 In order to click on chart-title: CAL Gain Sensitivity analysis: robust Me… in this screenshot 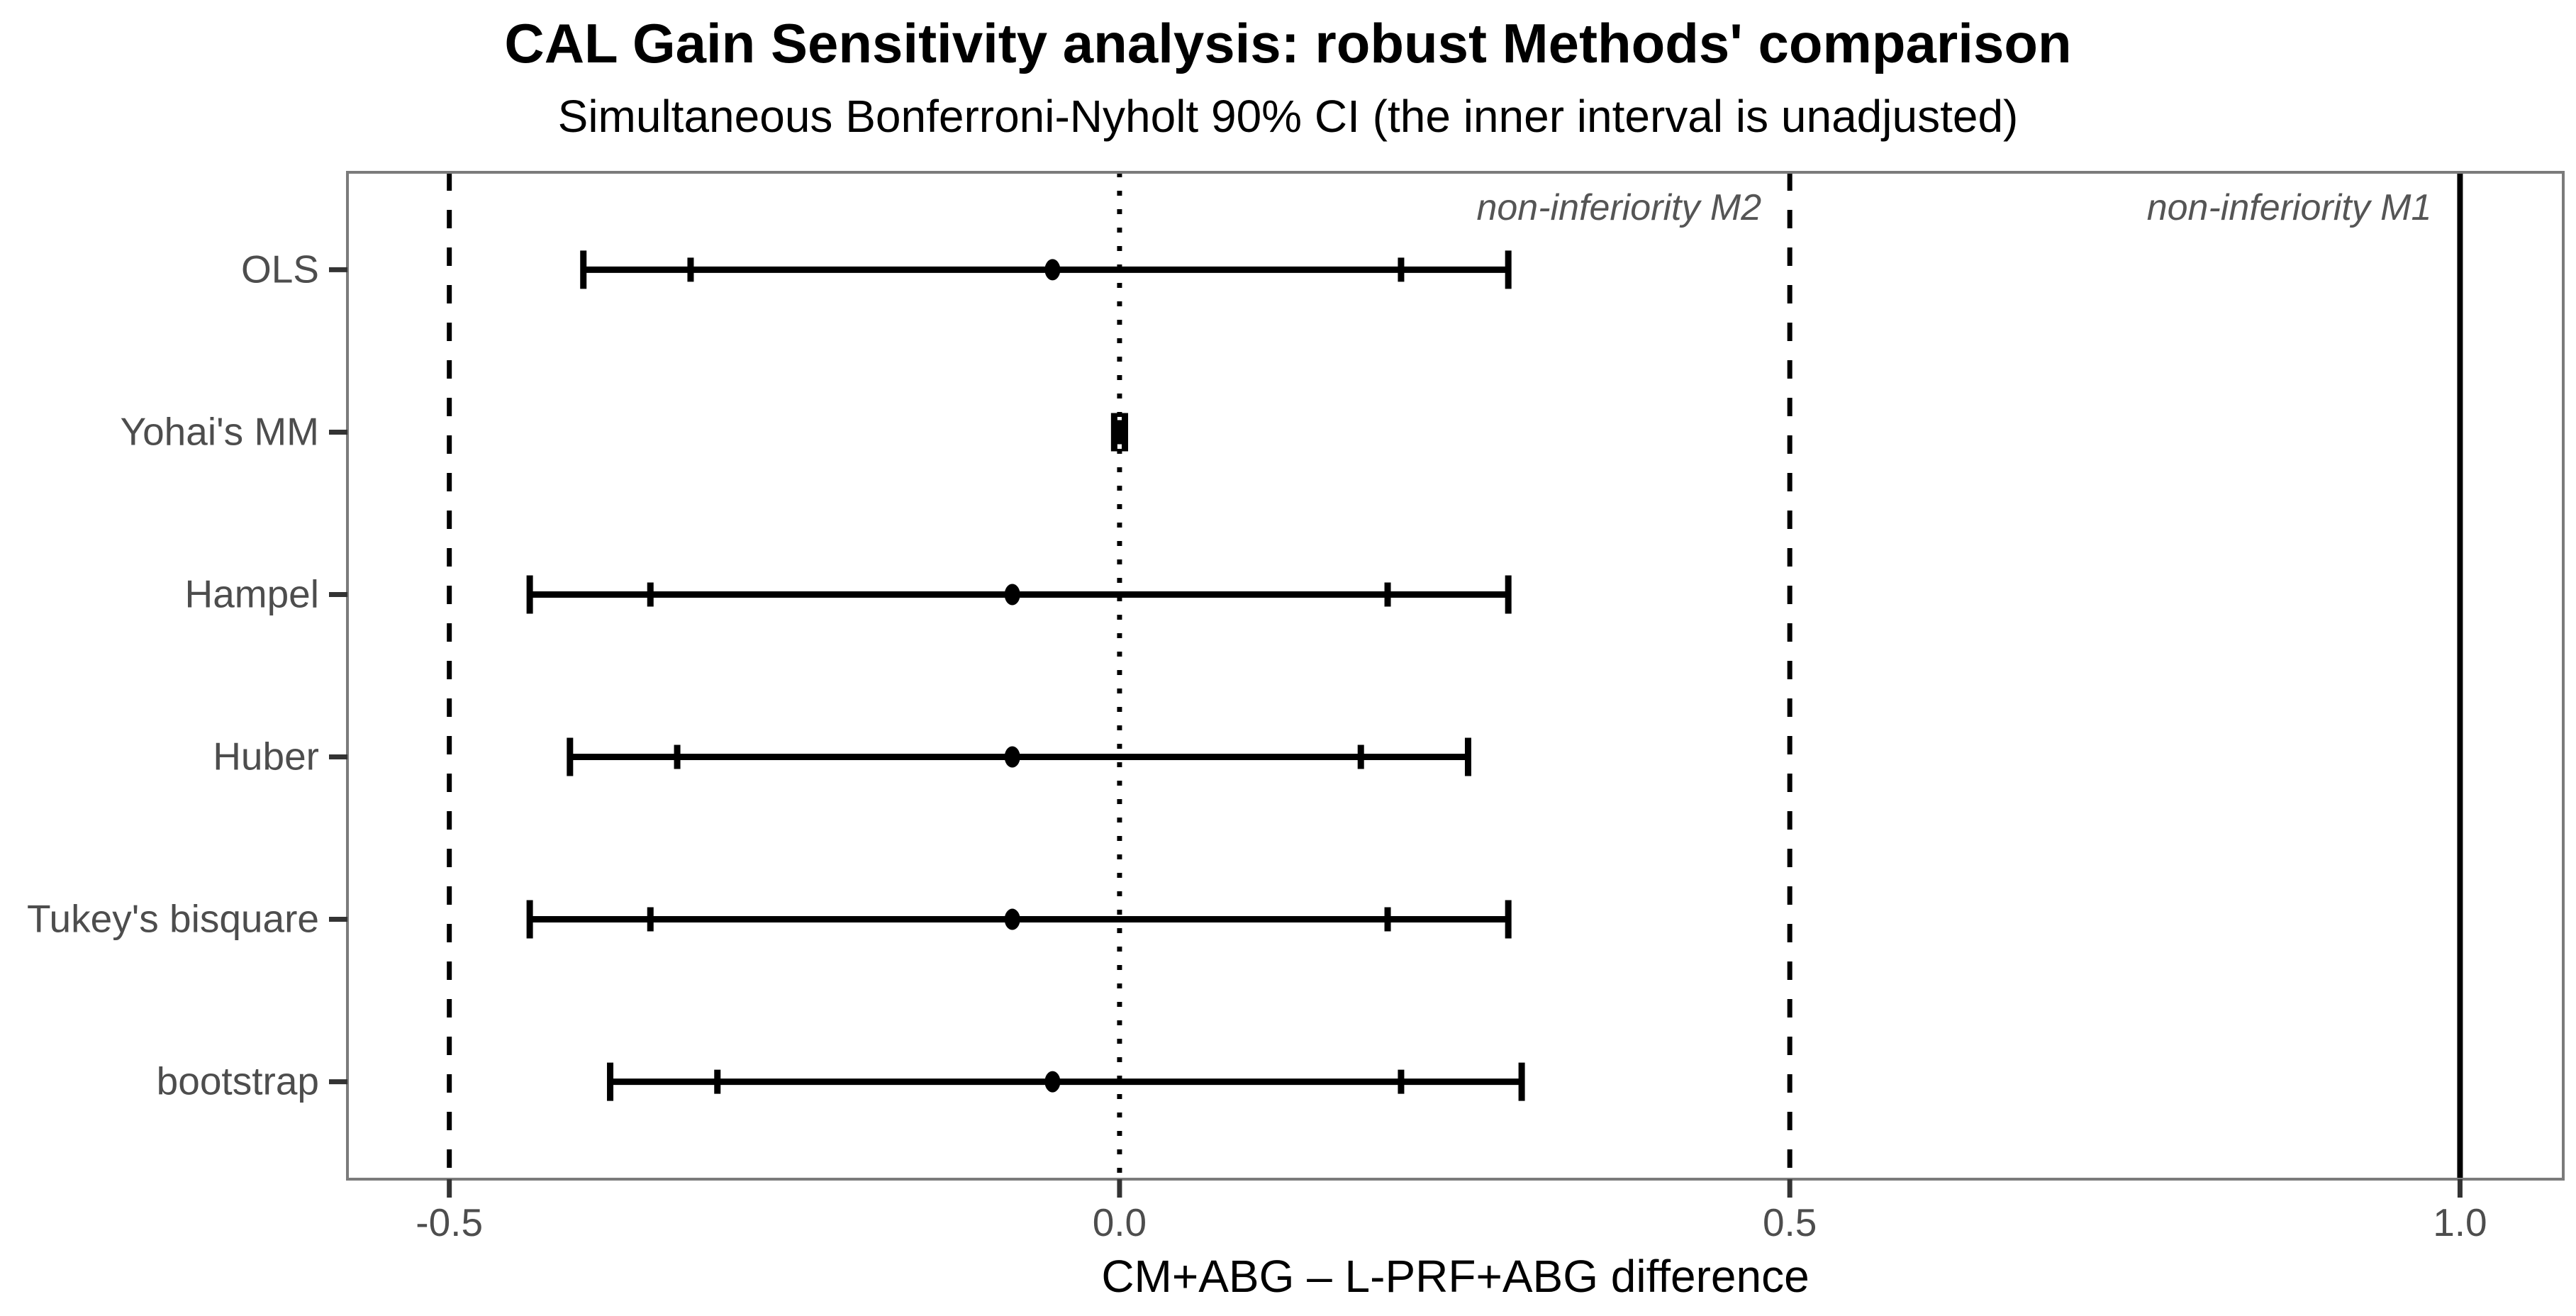, I will do `click(1288, 43)`.